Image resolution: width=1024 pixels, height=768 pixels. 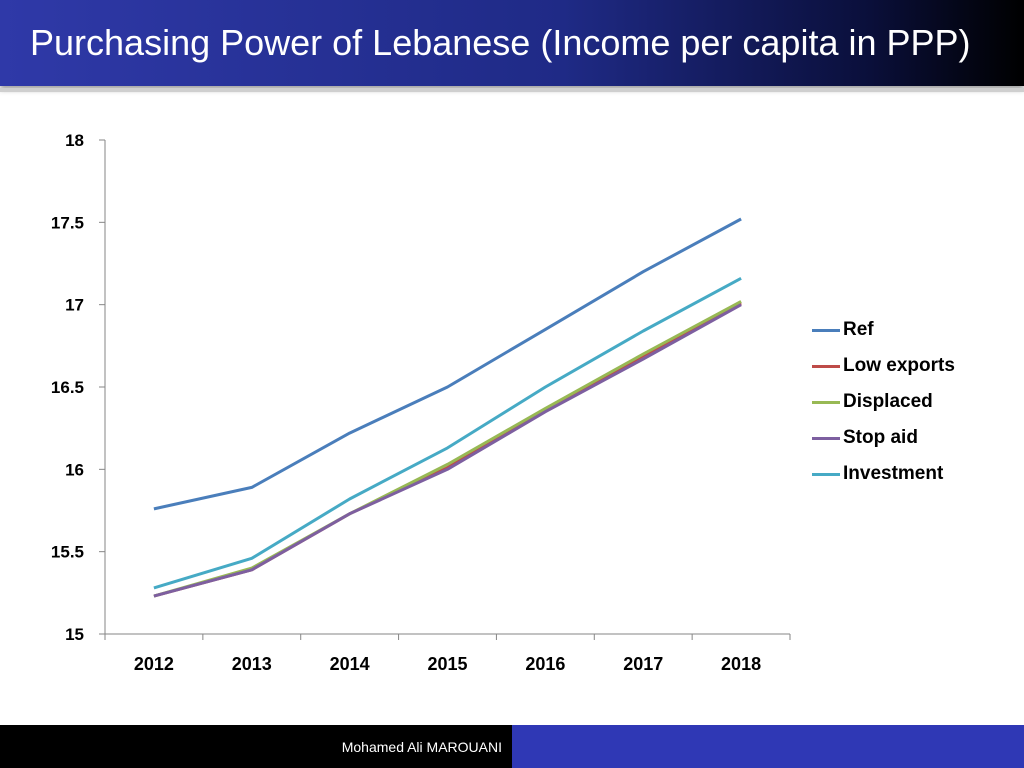 What do you see at coordinates (880, 437) in the screenshot?
I see `legend-label: Stop aid` at bounding box center [880, 437].